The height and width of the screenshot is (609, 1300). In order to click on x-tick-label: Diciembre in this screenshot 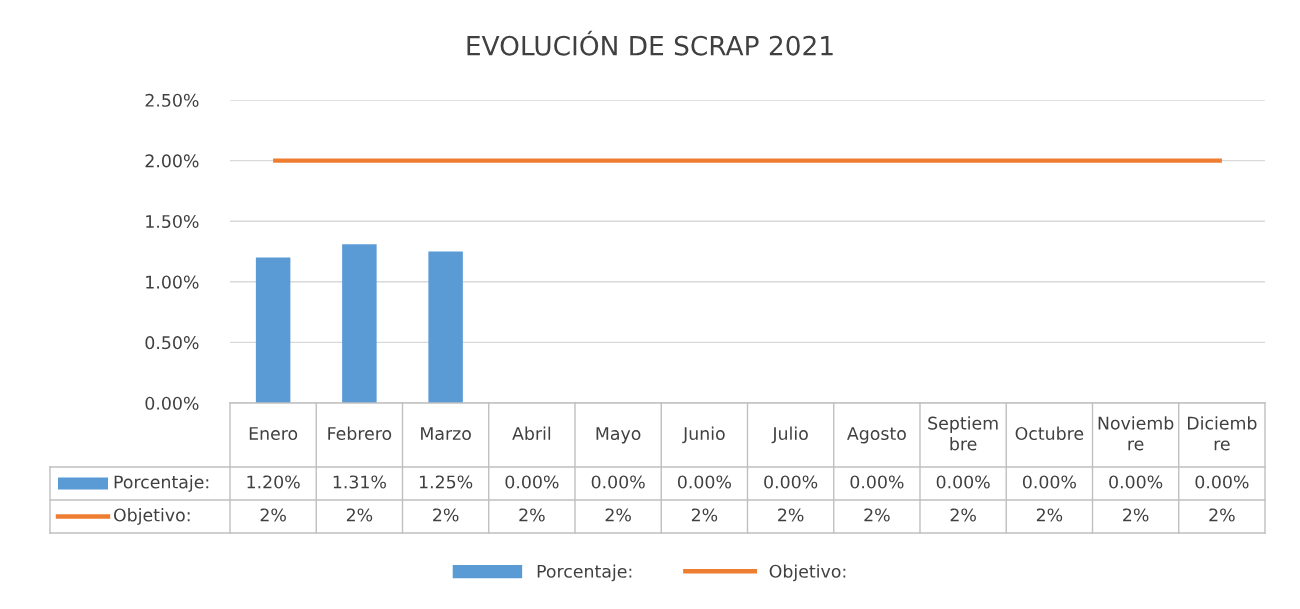, I will do `click(1222, 433)`.